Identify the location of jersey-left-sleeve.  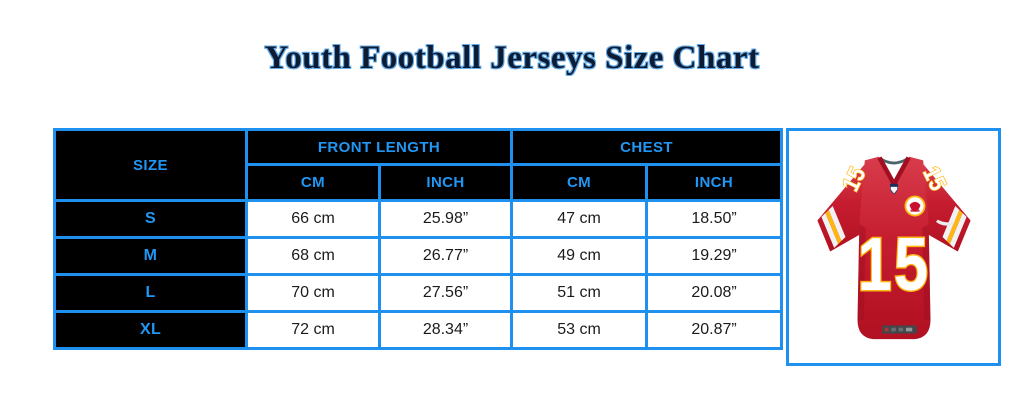
(842, 208).